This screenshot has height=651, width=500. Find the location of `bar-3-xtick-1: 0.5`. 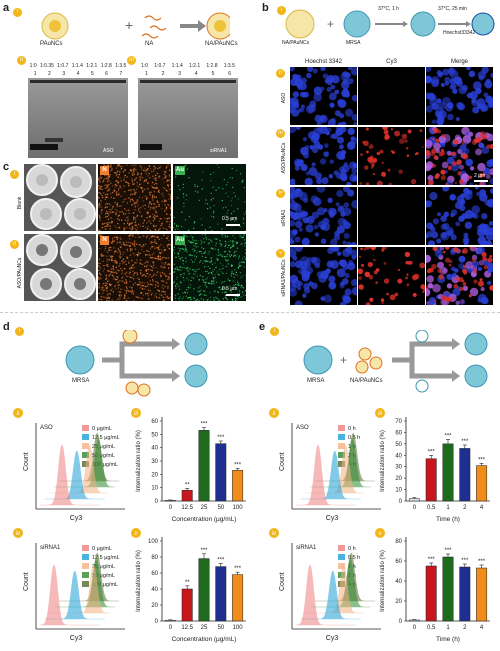

bar-3-xtick-1: 0.5 is located at coordinates (431, 628).